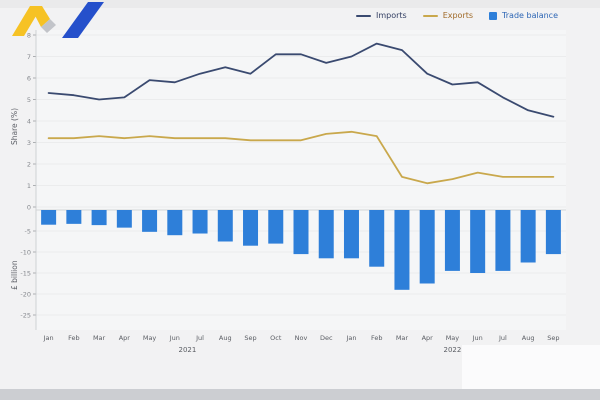  I want to click on trade-balance-bar-swatch-icon, so click(493, 16).